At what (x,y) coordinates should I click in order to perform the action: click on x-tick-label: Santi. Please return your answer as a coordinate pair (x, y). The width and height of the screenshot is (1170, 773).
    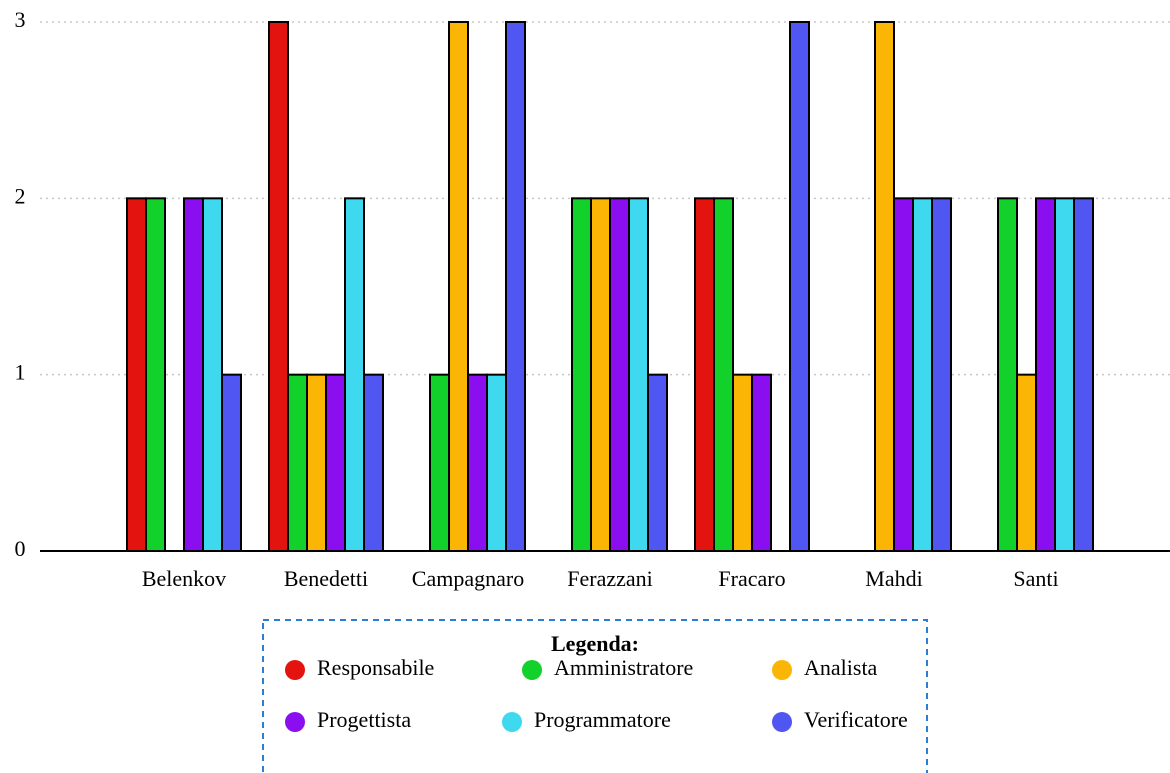
    Looking at the image, I should click on (1035, 578).